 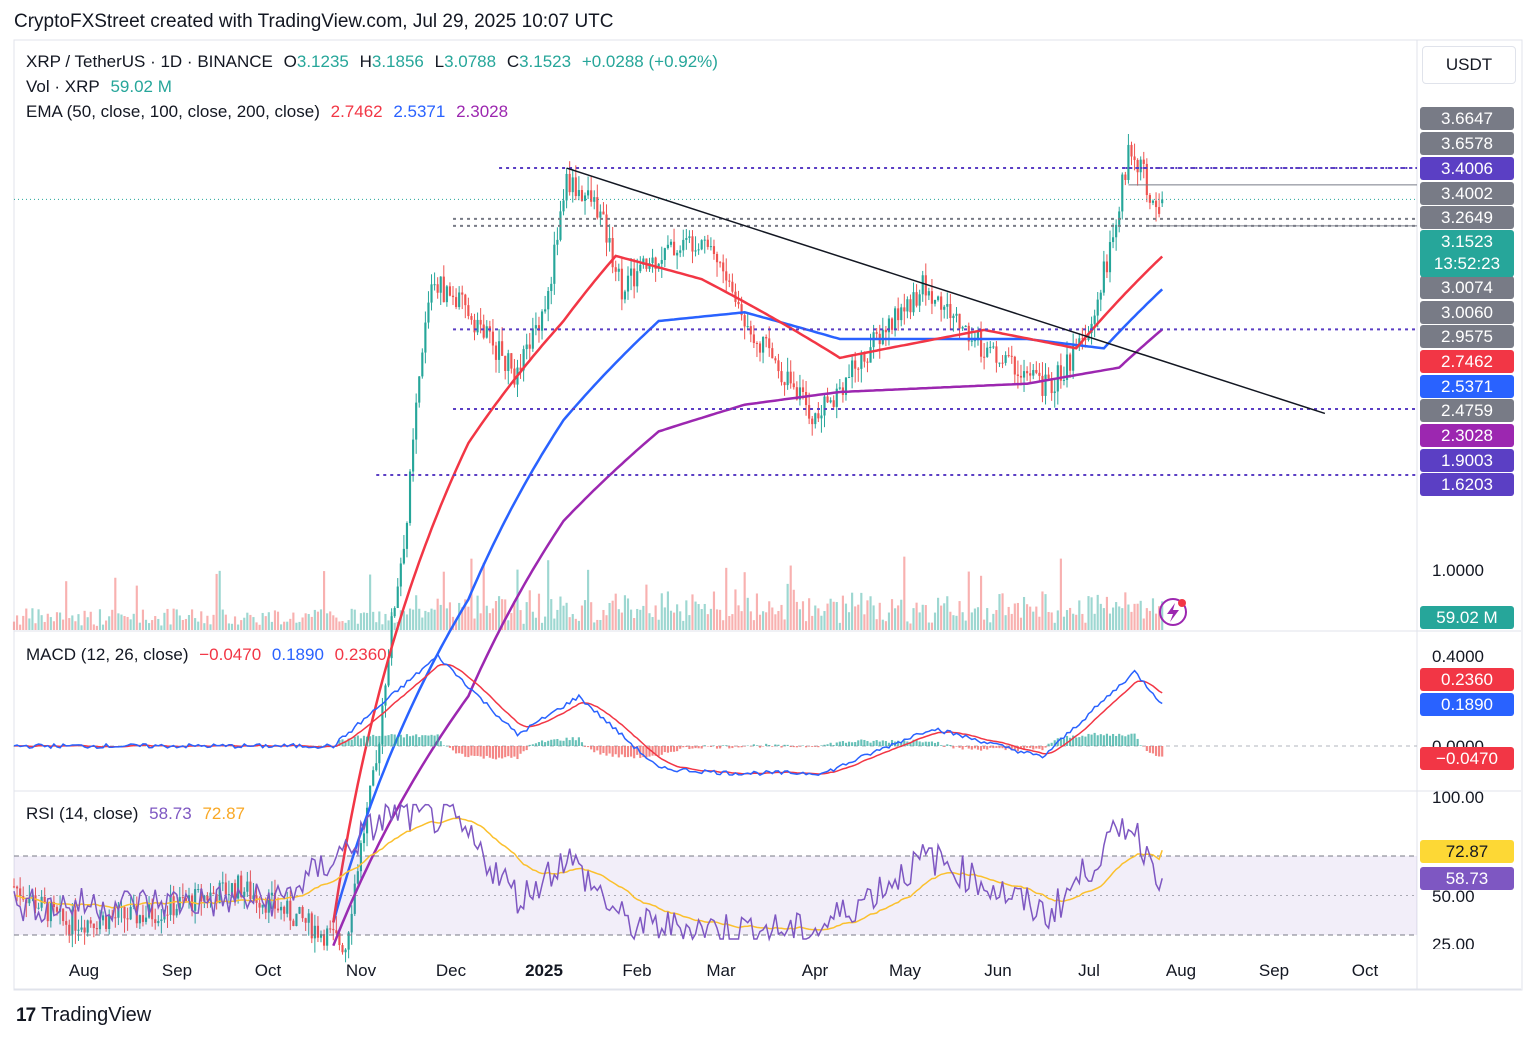 I want to click on open-value: 3.1235, so click(x=322, y=61).